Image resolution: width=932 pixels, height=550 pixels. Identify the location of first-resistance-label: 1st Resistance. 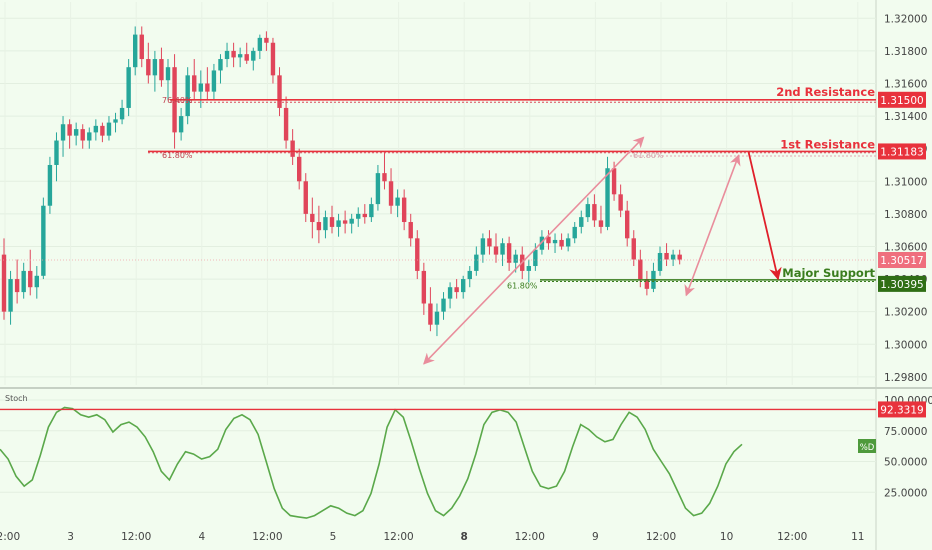
(827, 144).